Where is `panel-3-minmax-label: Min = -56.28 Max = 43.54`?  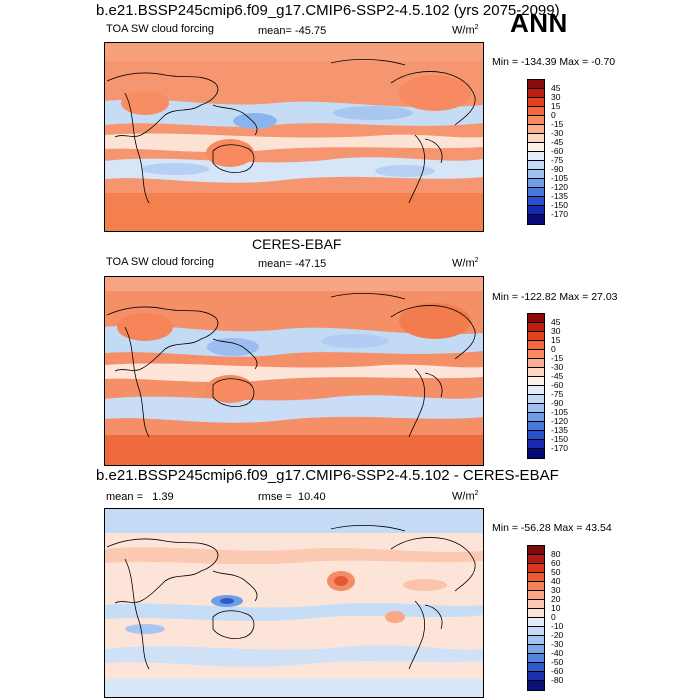 panel-3-minmax-label: Min = -56.28 Max = 43.54 is located at coordinates (552, 528).